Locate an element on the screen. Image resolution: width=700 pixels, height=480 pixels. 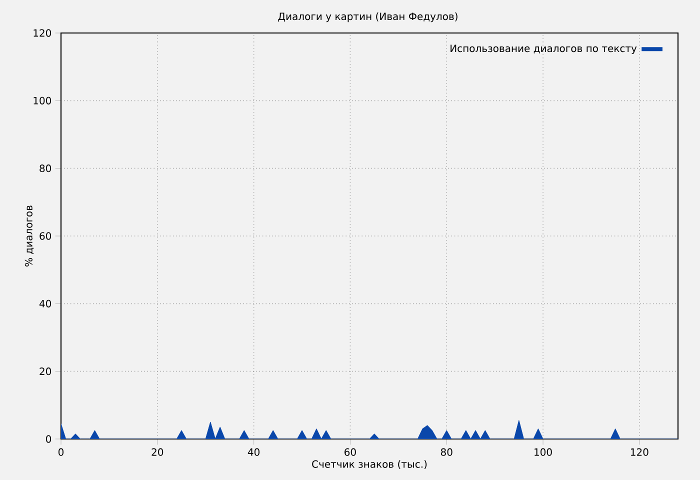
y-tick-label: 80 is located at coordinates (46, 168).